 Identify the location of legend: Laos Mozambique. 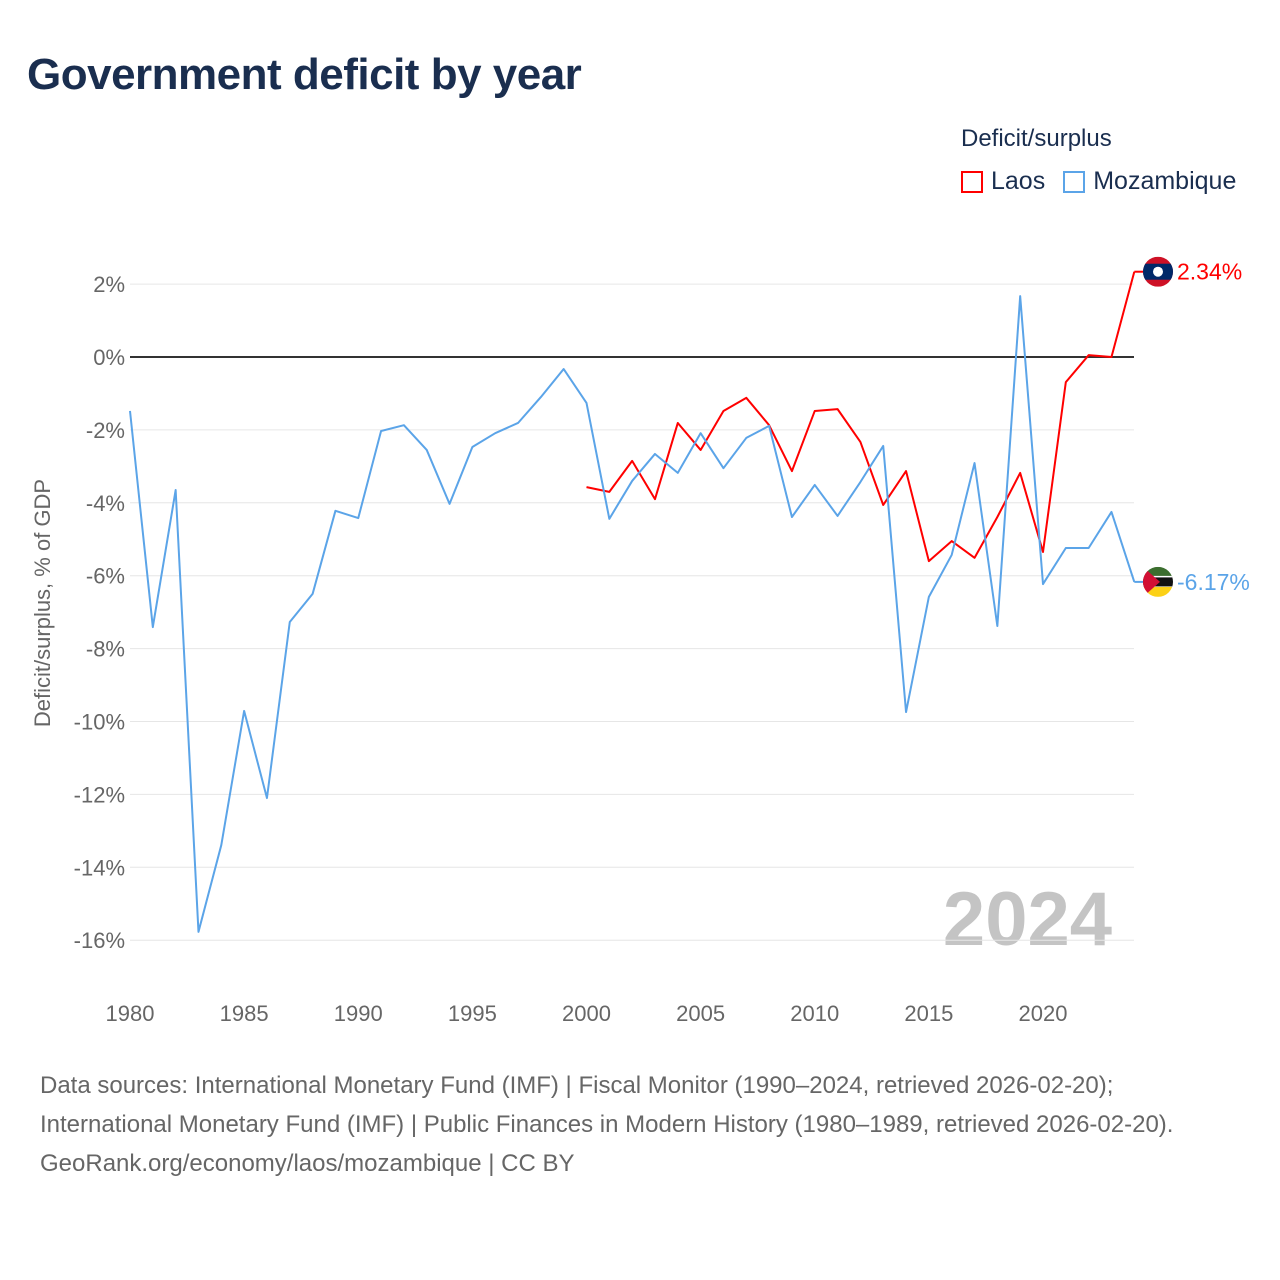
(1107, 181).